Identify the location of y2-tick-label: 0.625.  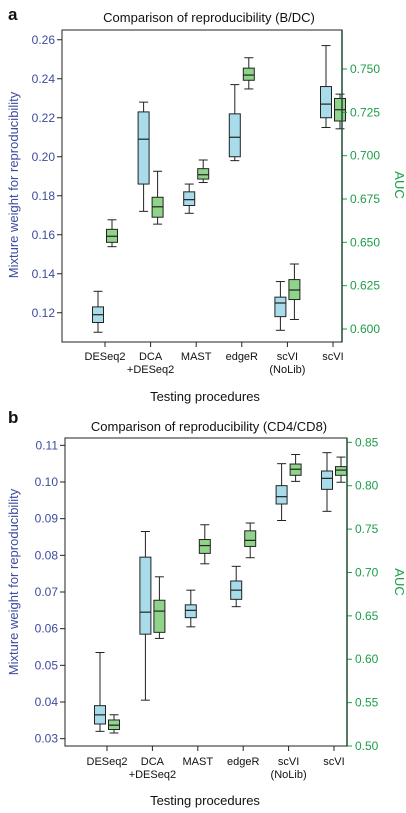
(365, 286).